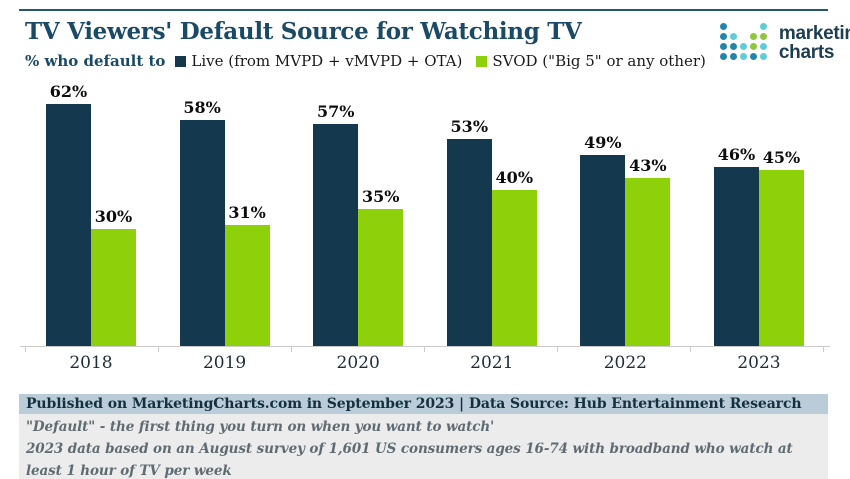  Describe the element at coordinates (336, 235) in the screenshot. I see `bar-live-2020` at that location.